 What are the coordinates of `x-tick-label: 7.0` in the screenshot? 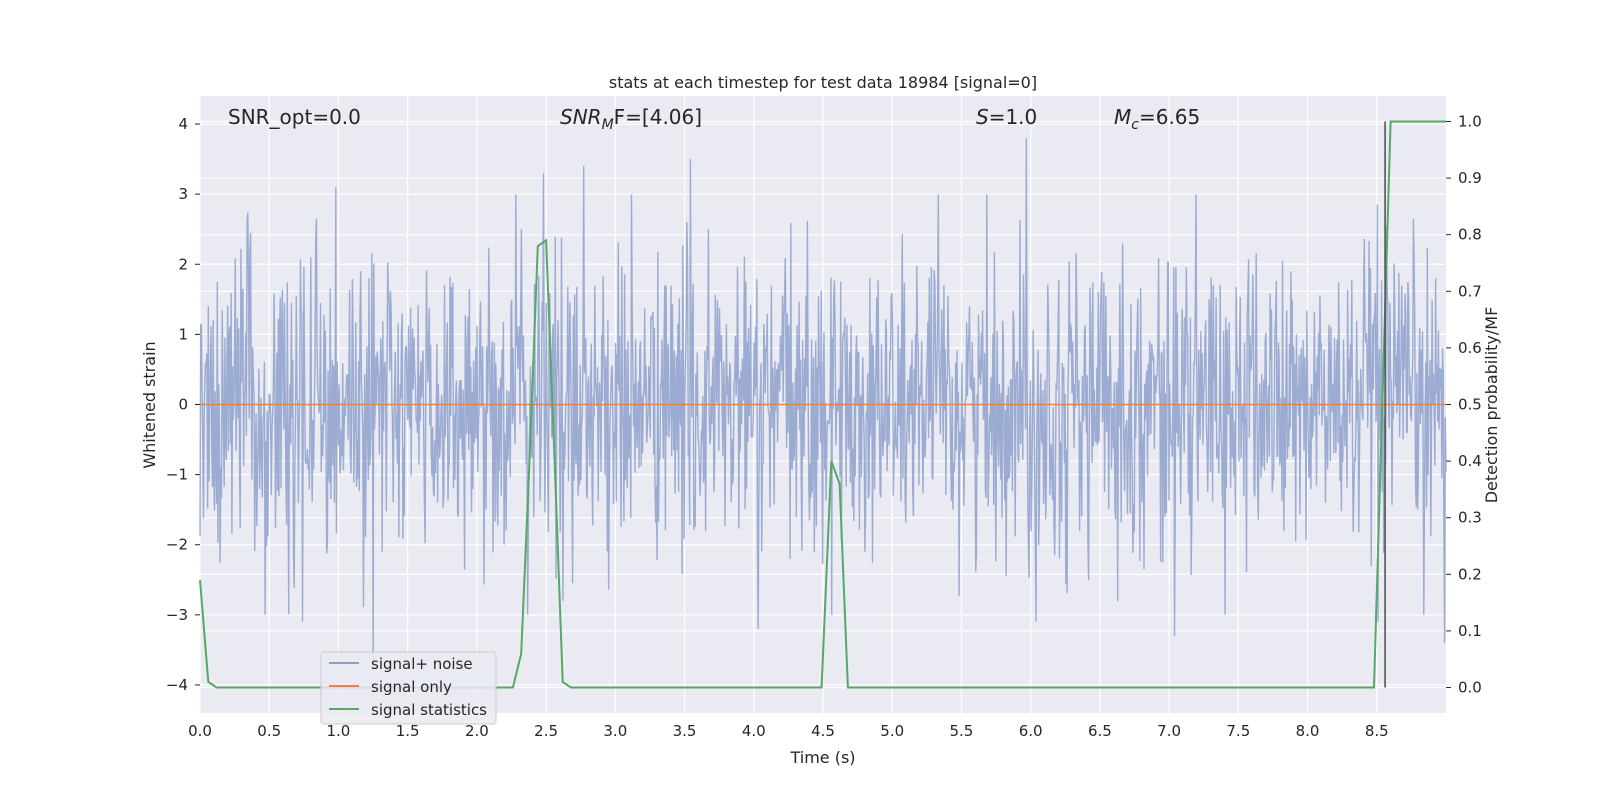 It's located at (1169, 731).